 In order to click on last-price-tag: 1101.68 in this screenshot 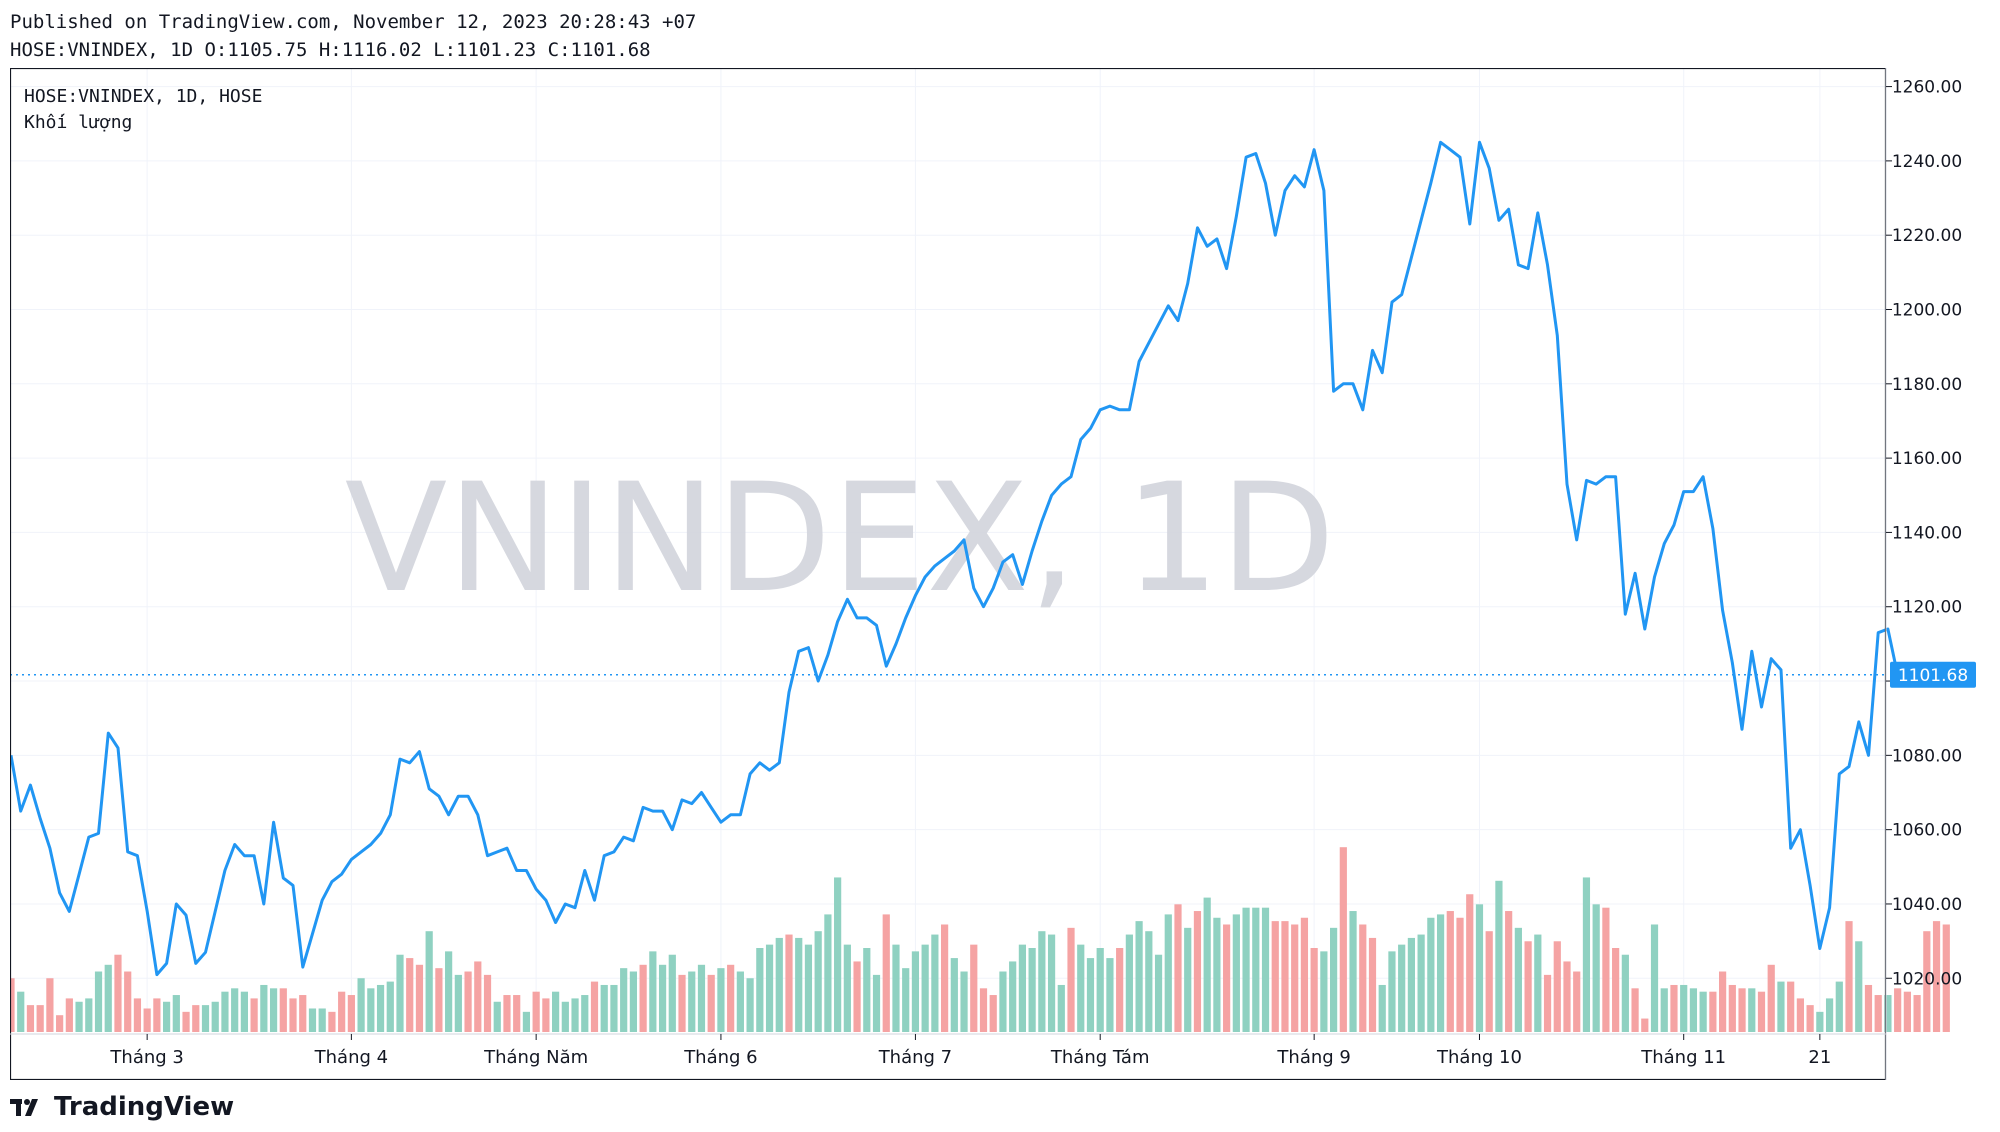, I will do `click(1933, 674)`.